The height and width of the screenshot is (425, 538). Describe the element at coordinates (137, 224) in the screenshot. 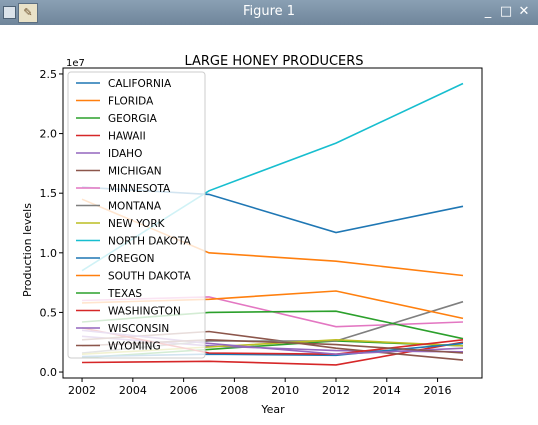

I see `legend-label-new-york: NEW YORK` at that location.